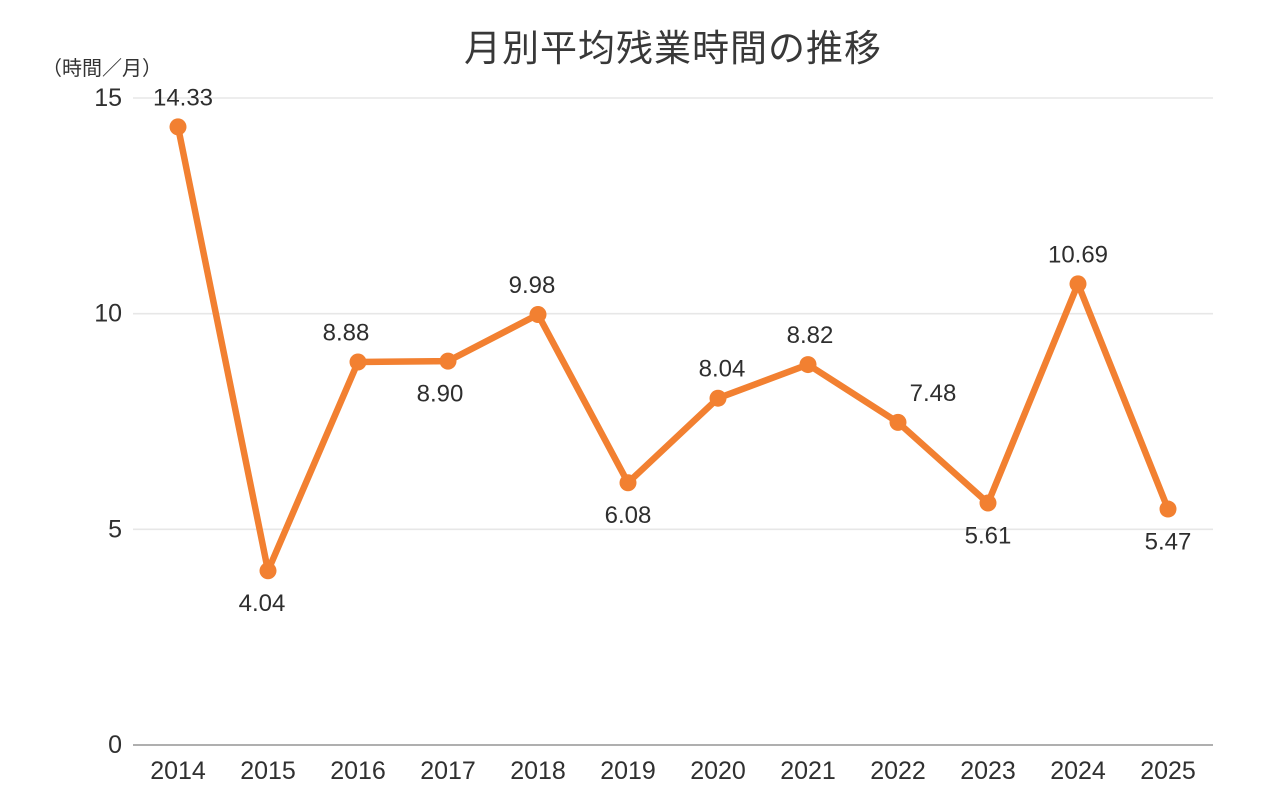 This screenshot has width=1280, height=810. What do you see at coordinates (988, 536) in the screenshot?
I see `data-label: 5.61` at bounding box center [988, 536].